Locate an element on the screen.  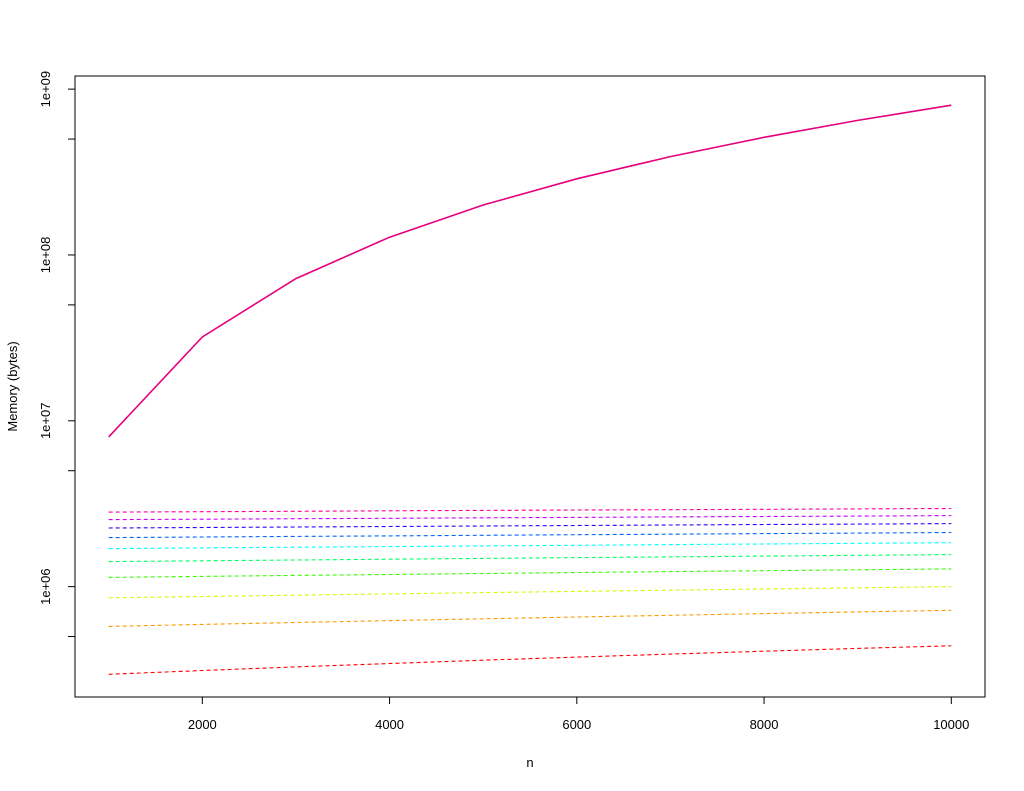
x-tick-label: 6000 is located at coordinates (576, 724).